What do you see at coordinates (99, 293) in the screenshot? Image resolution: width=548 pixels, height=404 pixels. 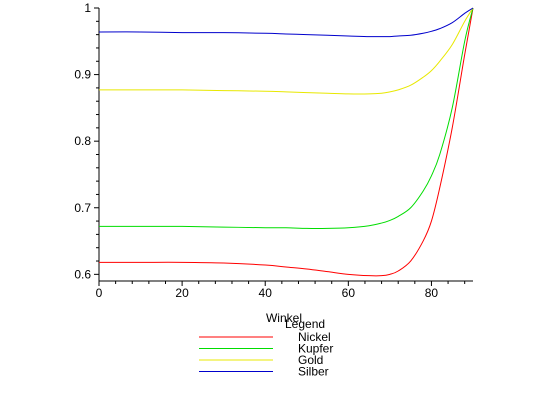 I see `x-tick-label: 0` at bounding box center [99, 293].